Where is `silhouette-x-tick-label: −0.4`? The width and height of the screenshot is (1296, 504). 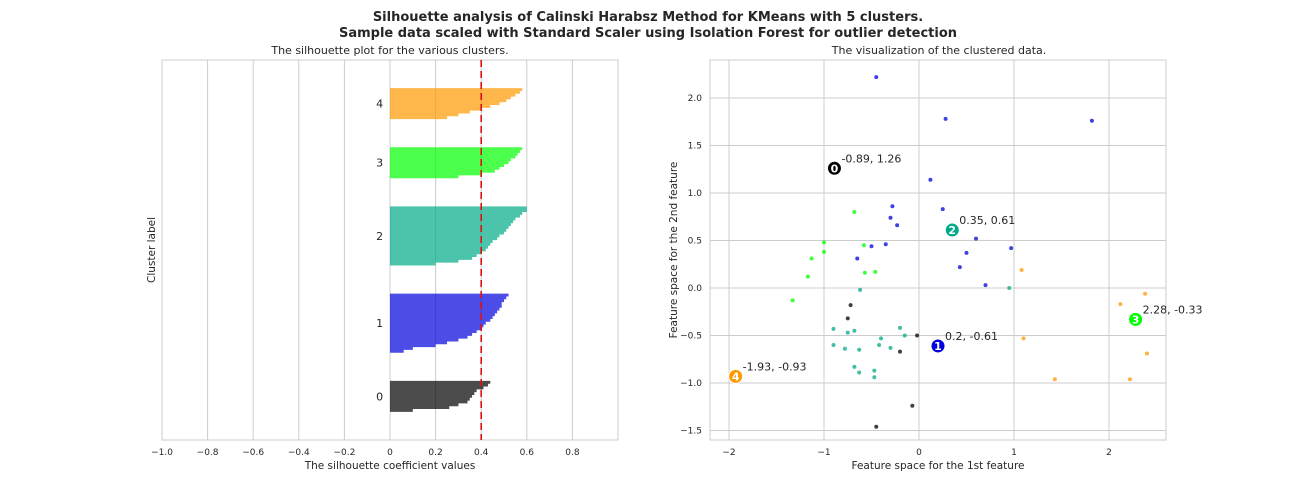
silhouette-x-tick-label: −0.4 is located at coordinates (299, 453).